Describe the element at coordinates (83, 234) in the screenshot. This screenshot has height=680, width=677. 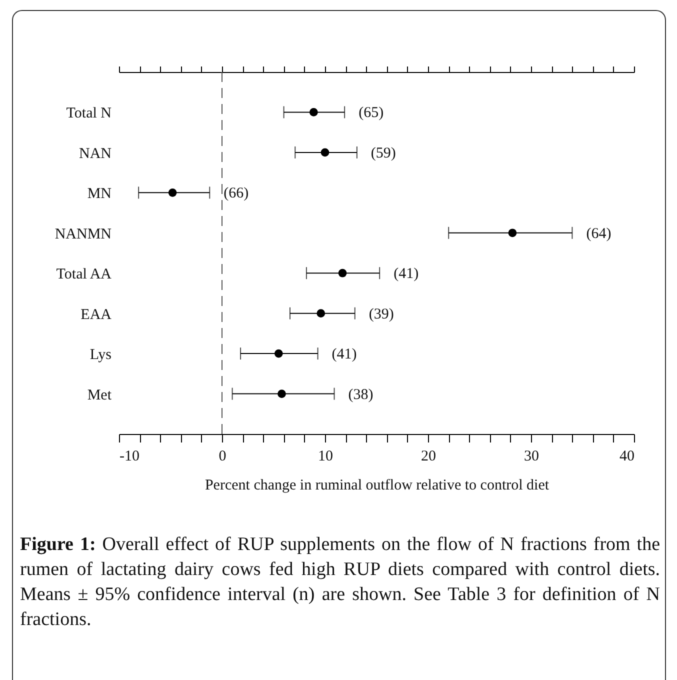
I see `y-tick-label: NANMN` at that location.